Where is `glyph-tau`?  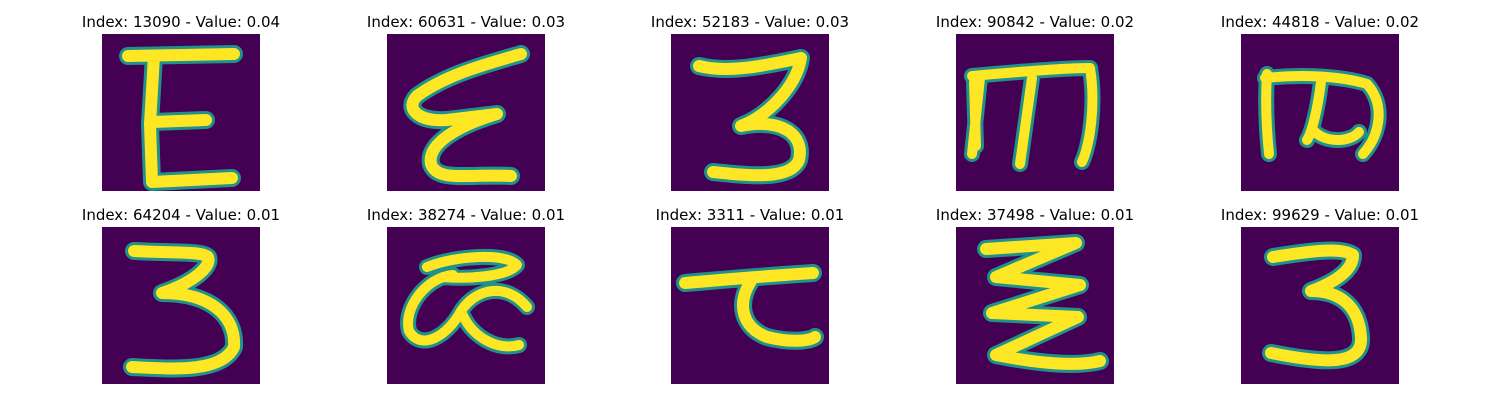 glyph-tau is located at coordinates (750, 307).